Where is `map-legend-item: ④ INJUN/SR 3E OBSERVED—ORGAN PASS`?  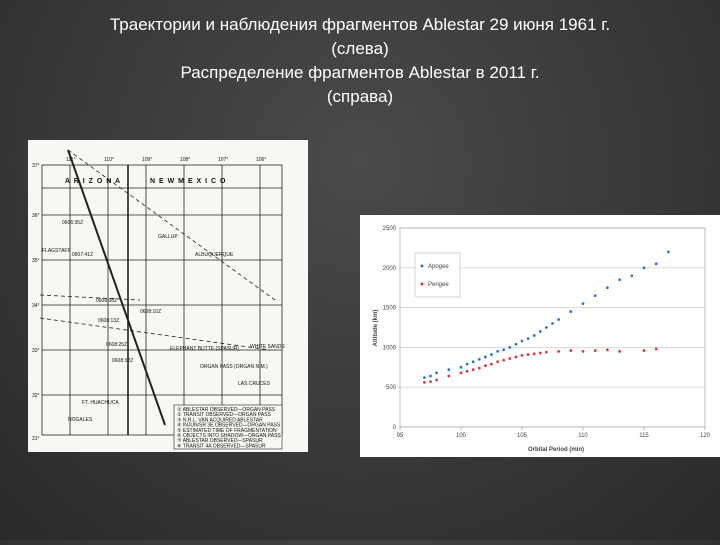
map-legend-item: ④ INJUN/SR 3E OBSERVED—ORGAN PASS is located at coordinates (229, 426).